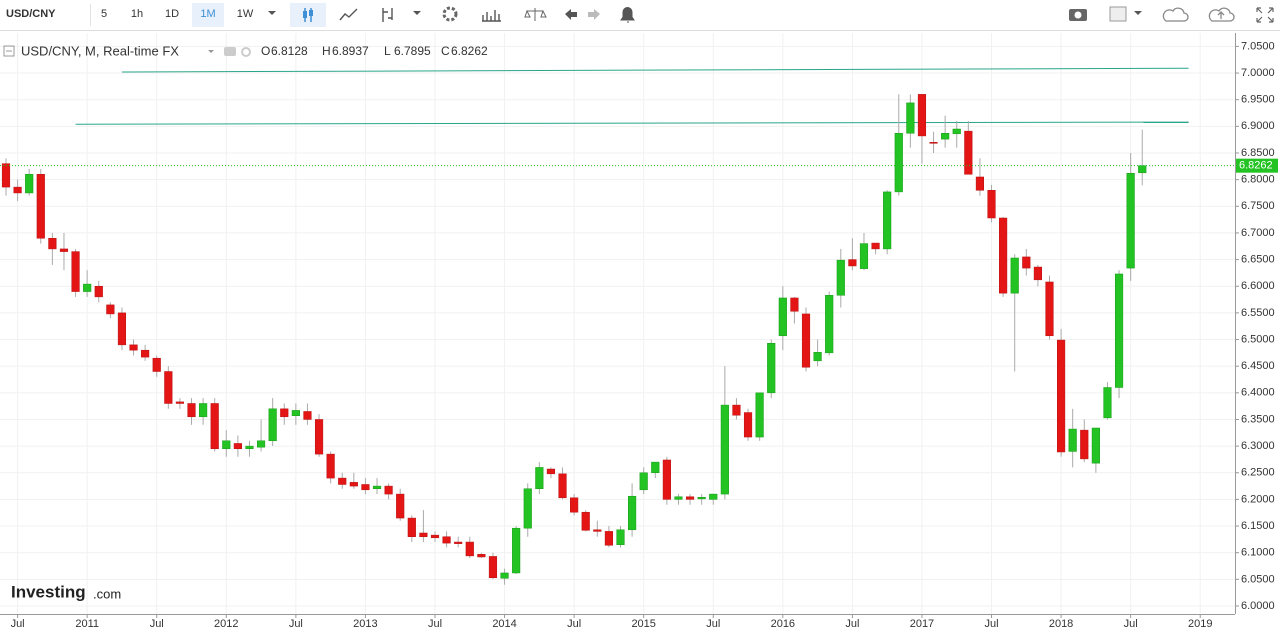 Image resolution: width=1280 pixels, height=631 pixels. What do you see at coordinates (31, 14) in the screenshot?
I see `symbol: USD/CNY` at bounding box center [31, 14].